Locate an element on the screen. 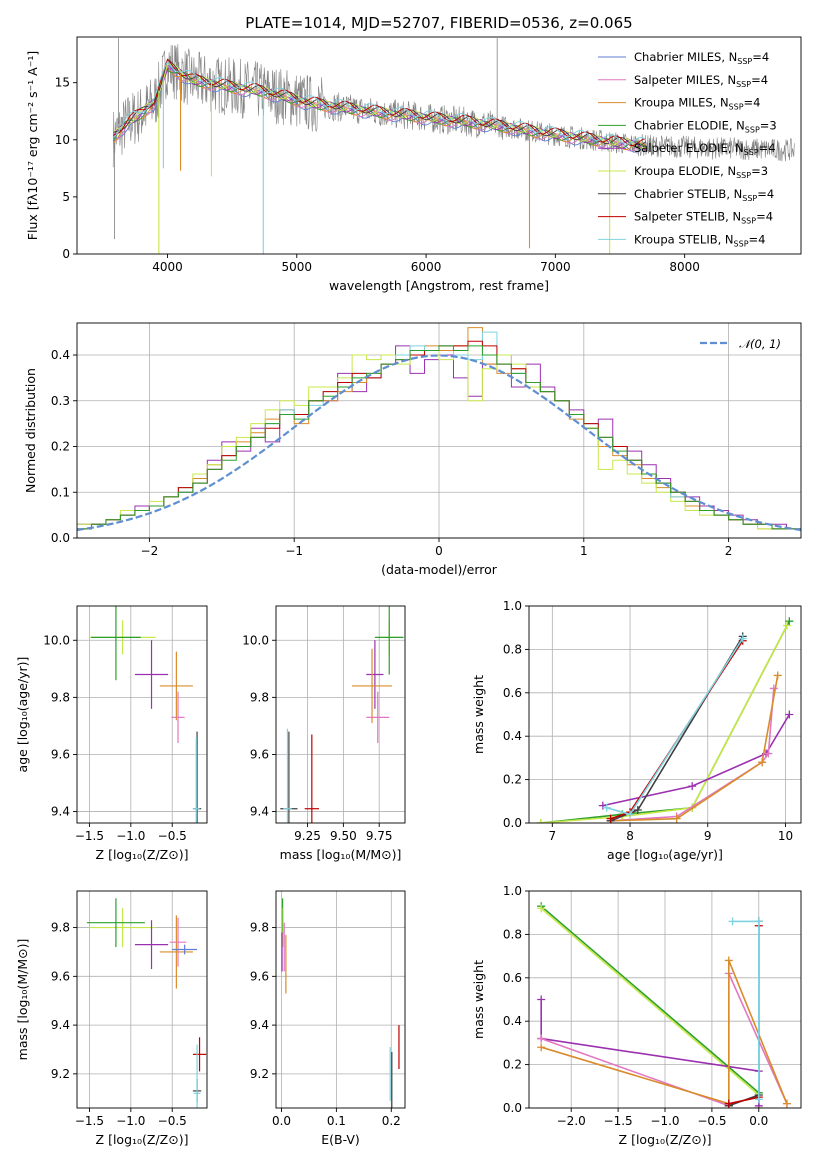 This screenshot has height=1170, width=819. y-tick-label: 9.2 is located at coordinates (60, 1074).